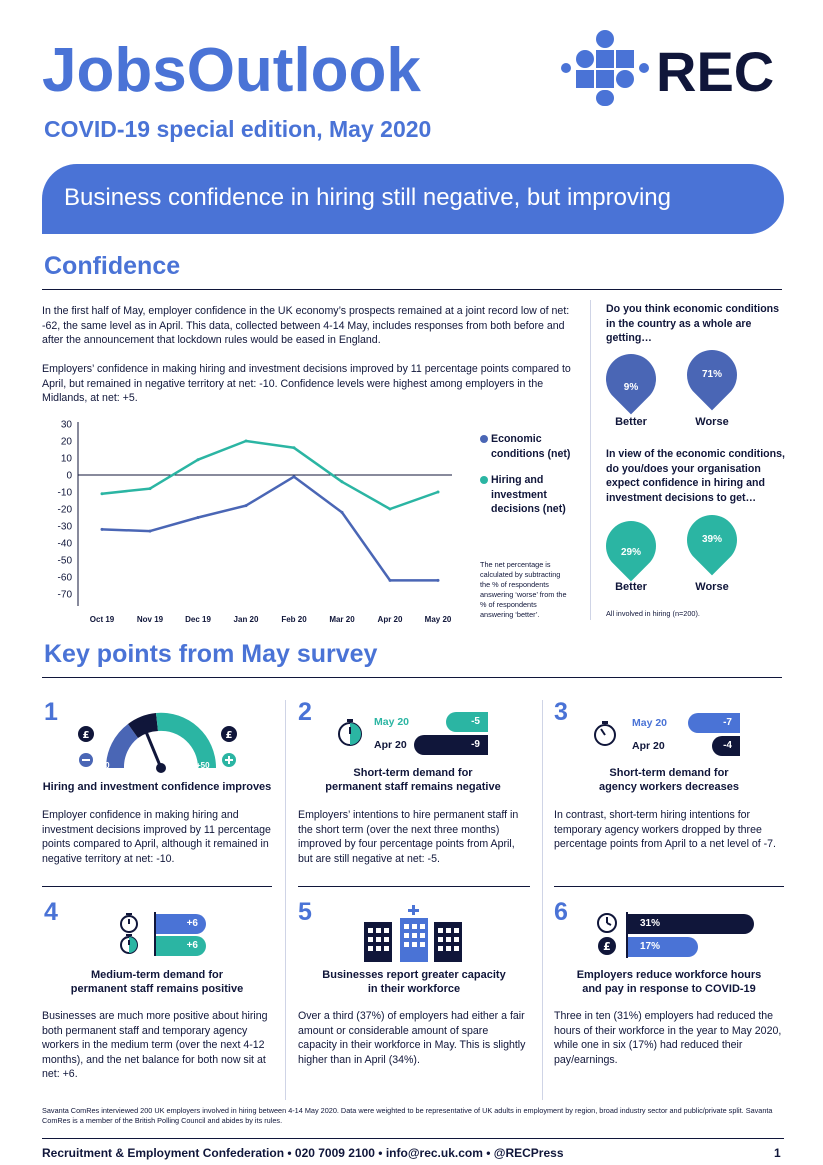  What do you see at coordinates (156, 975) in the screenshot?
I see `key-point-4-title-line-1: Medium-term demand for` at bounding box center [156, 975].